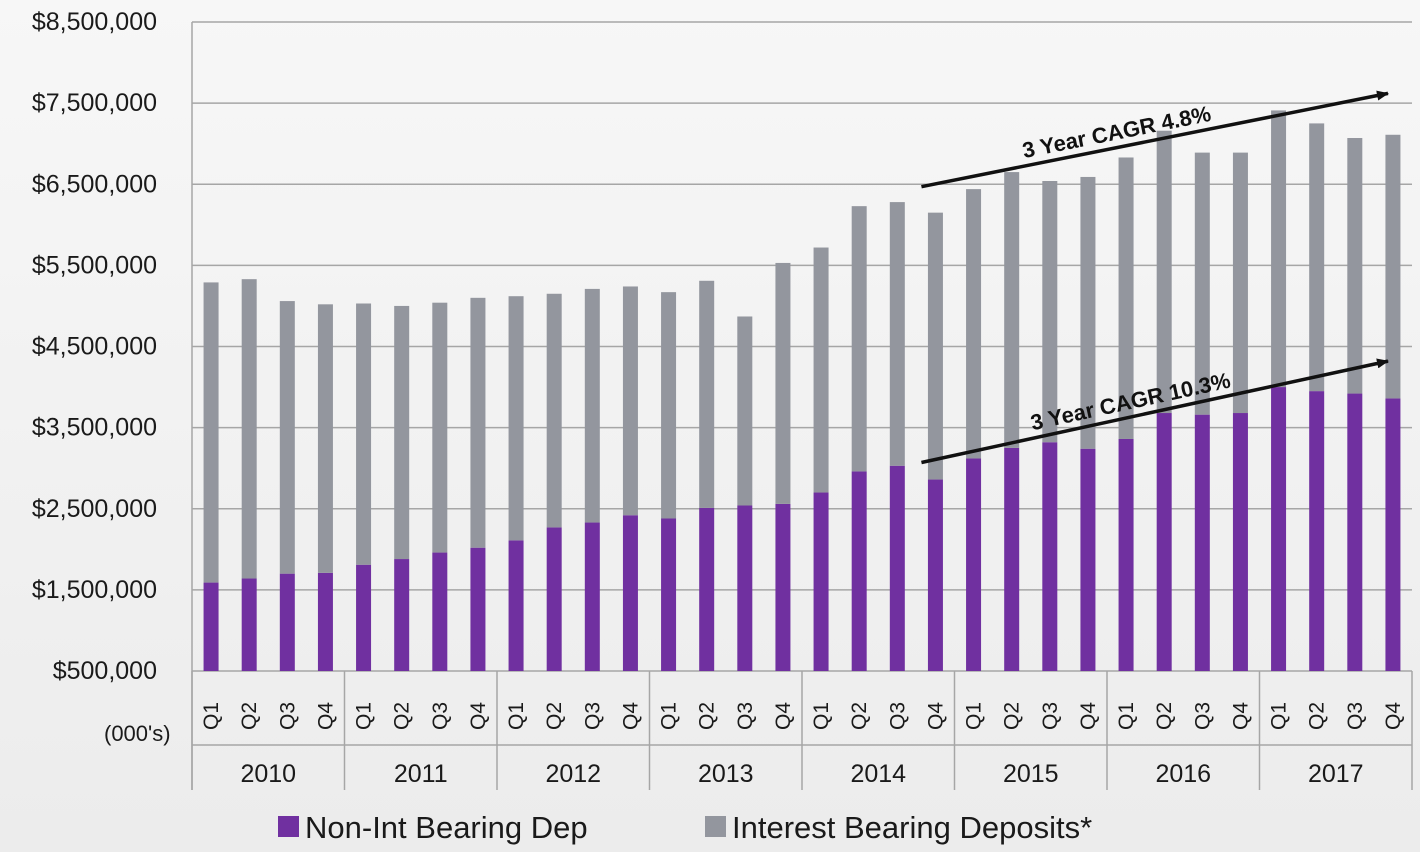  I want to click on legend-swatch-non-int-bearing, so click(288, 826).